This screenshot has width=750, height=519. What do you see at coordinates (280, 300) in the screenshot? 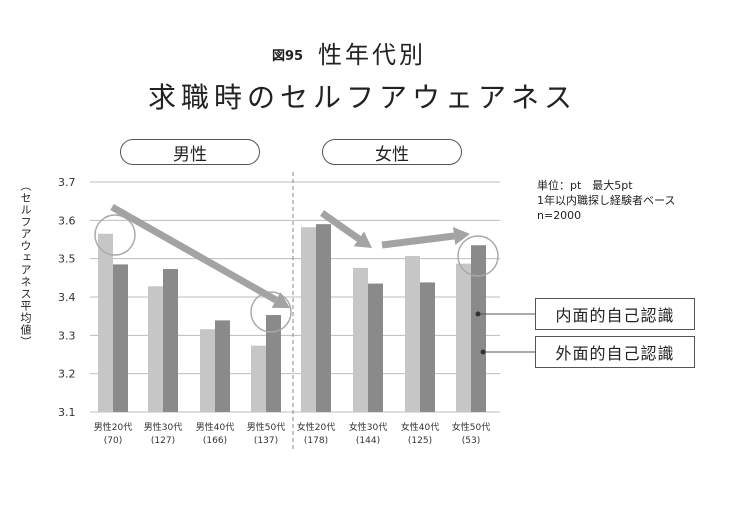
I see `trend-arrow-male-head` at bounding box center [280, 300].